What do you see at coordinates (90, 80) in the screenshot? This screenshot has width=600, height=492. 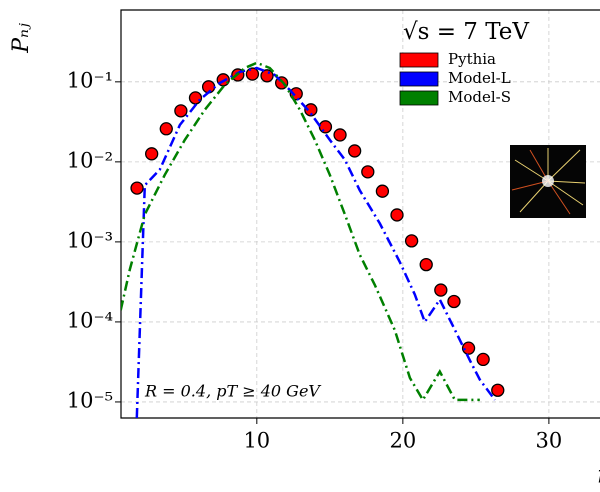 I see `y-tick-label: 10⁻¹` at bounding box center [90, 80].